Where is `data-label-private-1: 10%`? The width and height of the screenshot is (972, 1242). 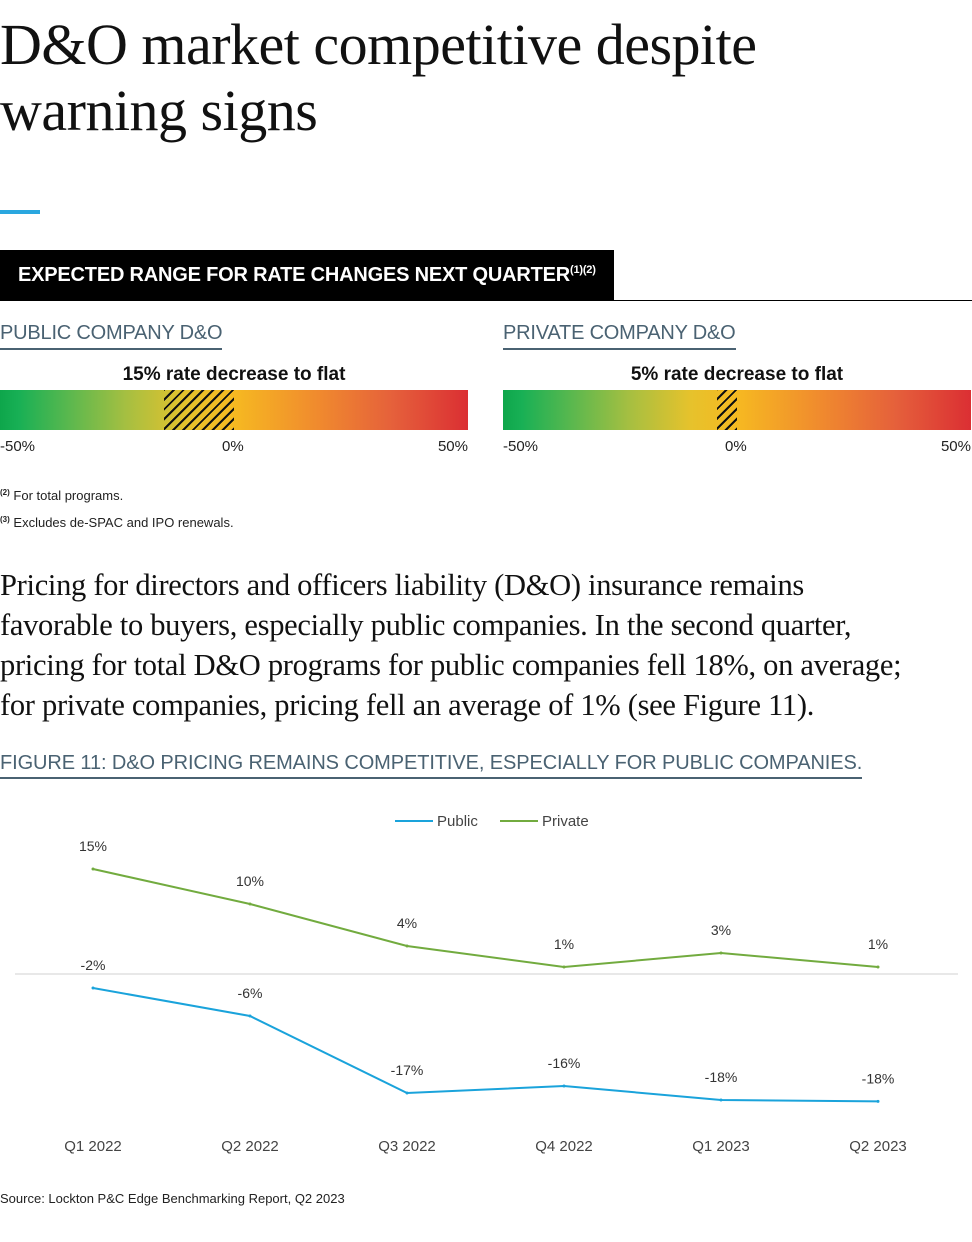 data-label-private-1: 10% is located at coordinates (250, 881).